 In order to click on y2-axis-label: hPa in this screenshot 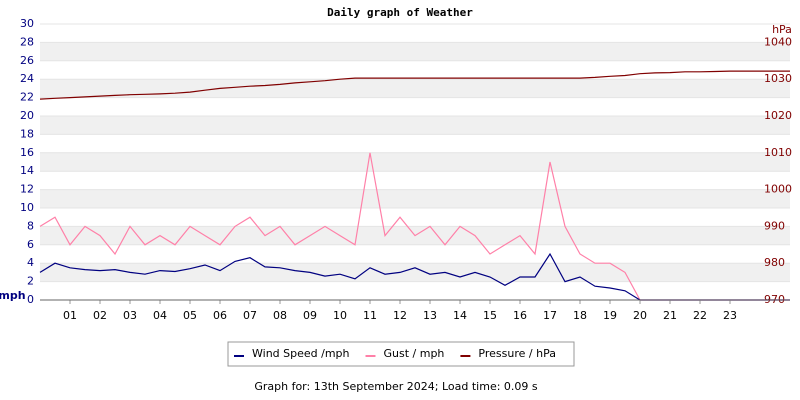, I will do `click(782, 29)`.